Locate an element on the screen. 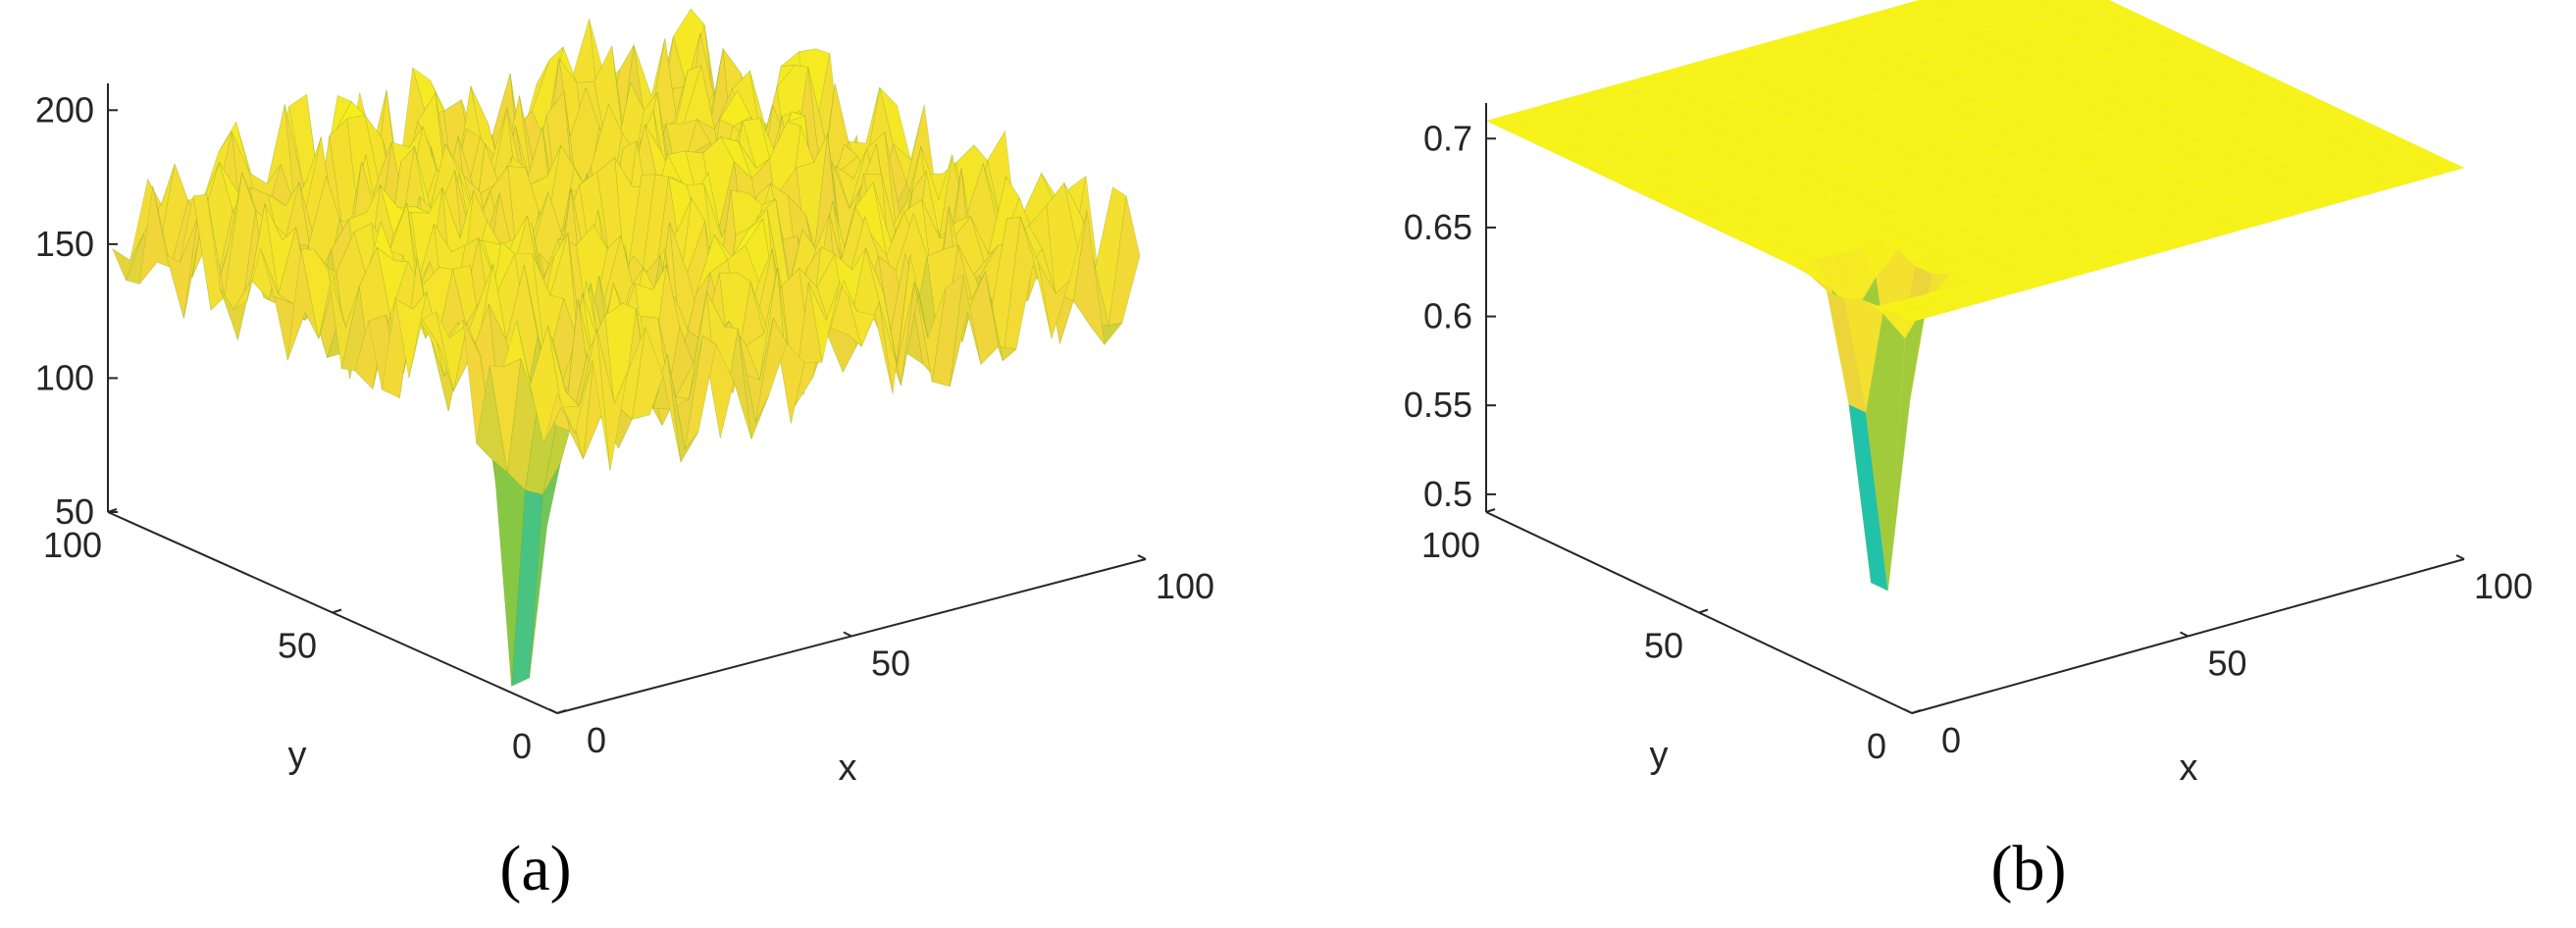 The height and width of the screenshot is (928, 2576). y-tick-label: 0 is located at coordinates (1876, 746).